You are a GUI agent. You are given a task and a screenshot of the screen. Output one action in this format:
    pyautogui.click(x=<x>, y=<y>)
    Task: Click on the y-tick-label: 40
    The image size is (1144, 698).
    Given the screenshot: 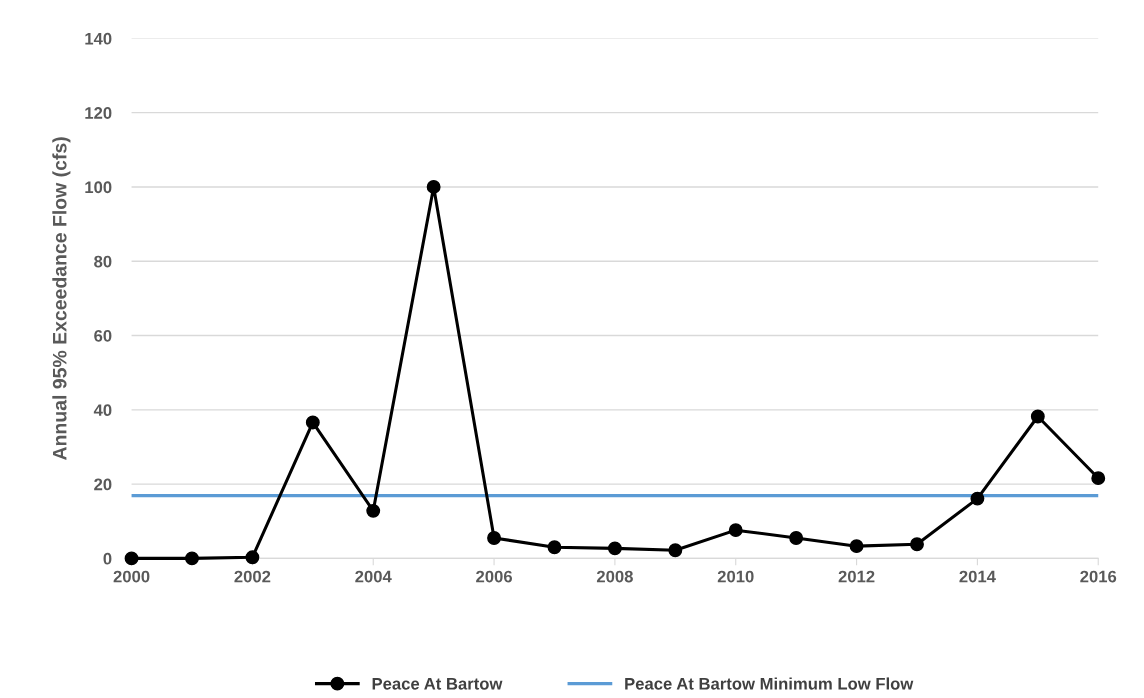 What is the action you would take?
    pyautogui.click(x=102, y=410)
    